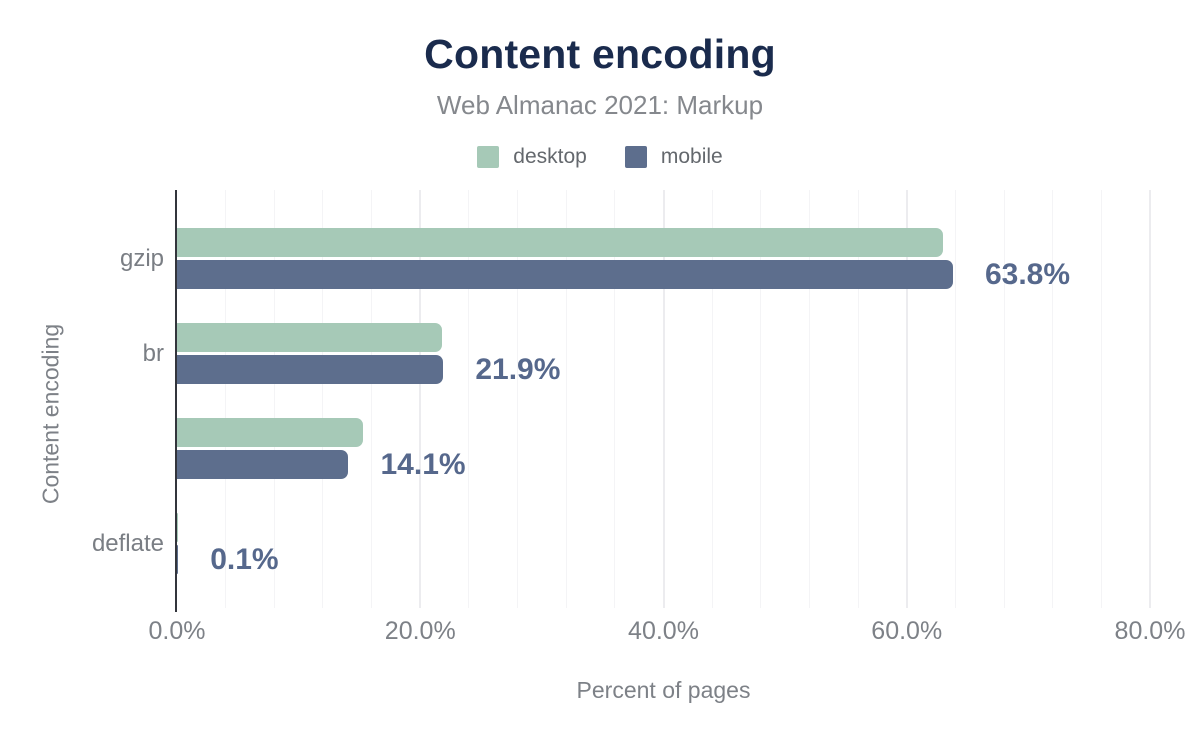  What do you see at coordinates (1027, 274) in the screenshot?
I see `value-label-gzip: 63.8%` at bounding box center [1027, 274].